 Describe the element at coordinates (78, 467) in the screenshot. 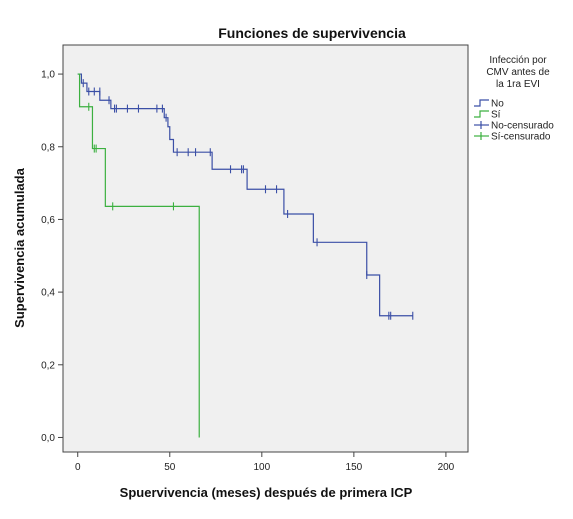

I see `x-tick-label: 0` at that location.